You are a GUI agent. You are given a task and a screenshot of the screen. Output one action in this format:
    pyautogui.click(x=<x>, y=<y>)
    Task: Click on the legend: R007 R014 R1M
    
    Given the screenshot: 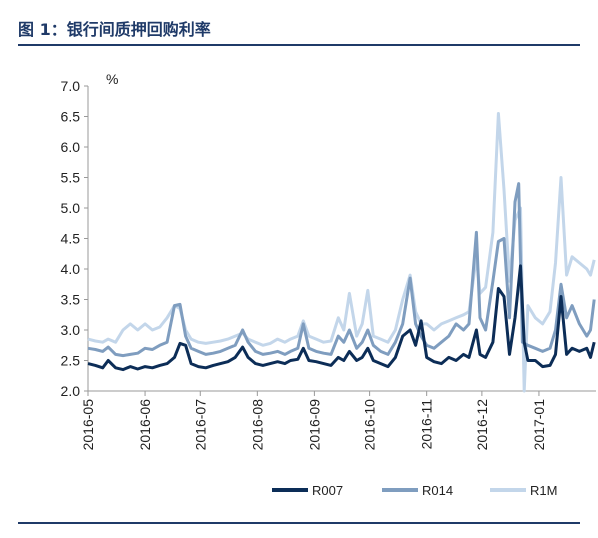 What is the action you would take?
    pyautogui.click(x=414, y=490)
    